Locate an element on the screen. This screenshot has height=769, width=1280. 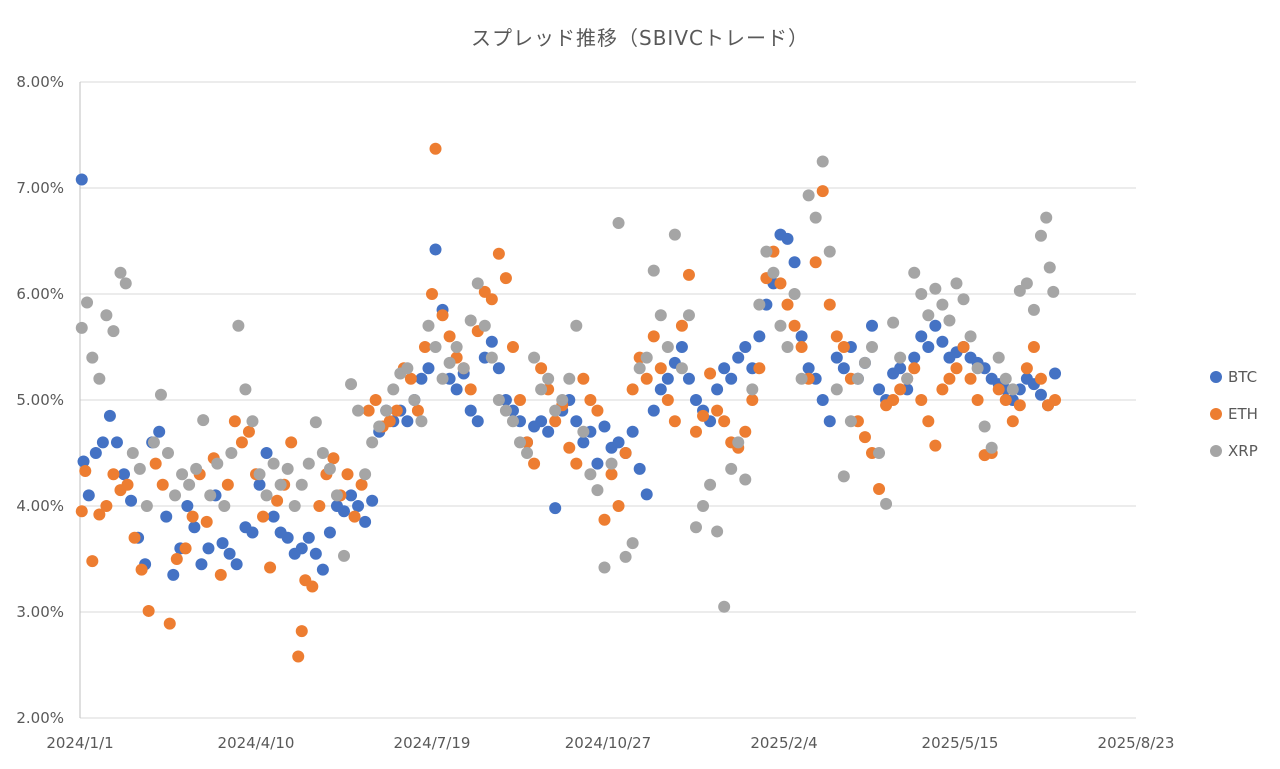
legend-label-eth: ETH is located at coordinates (1243, 414).